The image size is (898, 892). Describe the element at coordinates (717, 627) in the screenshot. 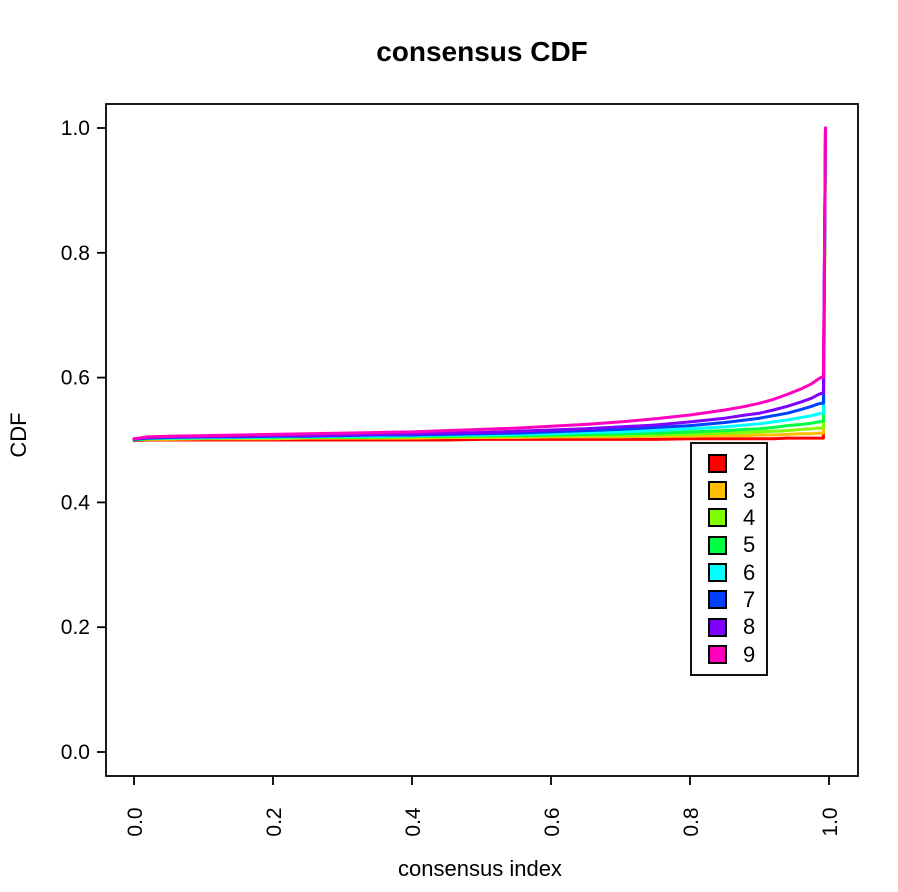

I see `legend-swatch-k8` at that location.